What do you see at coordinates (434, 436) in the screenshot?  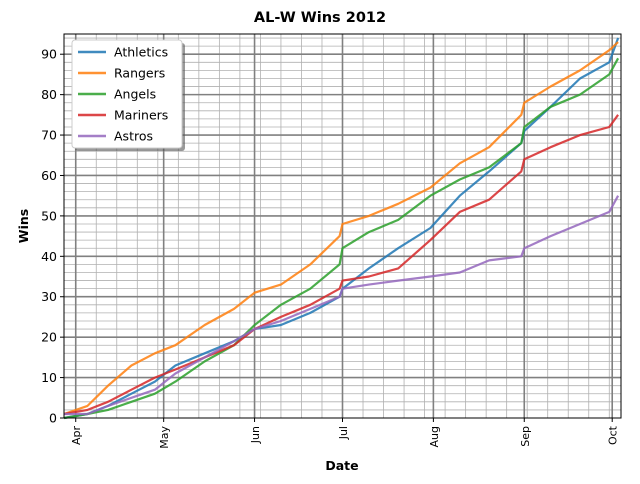 I see `x-tick-label: Aug` at bounding box center [434, 436].